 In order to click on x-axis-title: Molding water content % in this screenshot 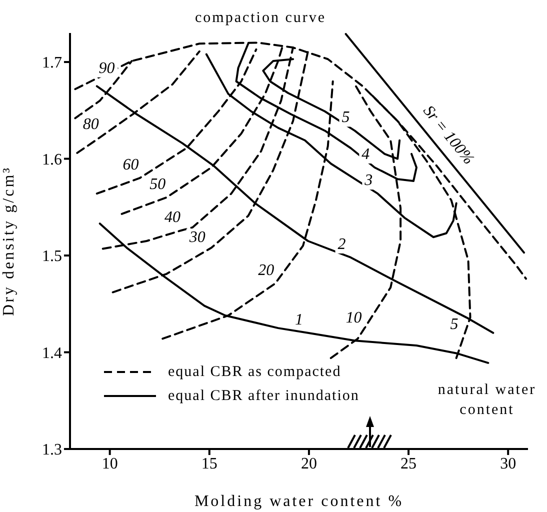, I will do `click(299, 501)`.